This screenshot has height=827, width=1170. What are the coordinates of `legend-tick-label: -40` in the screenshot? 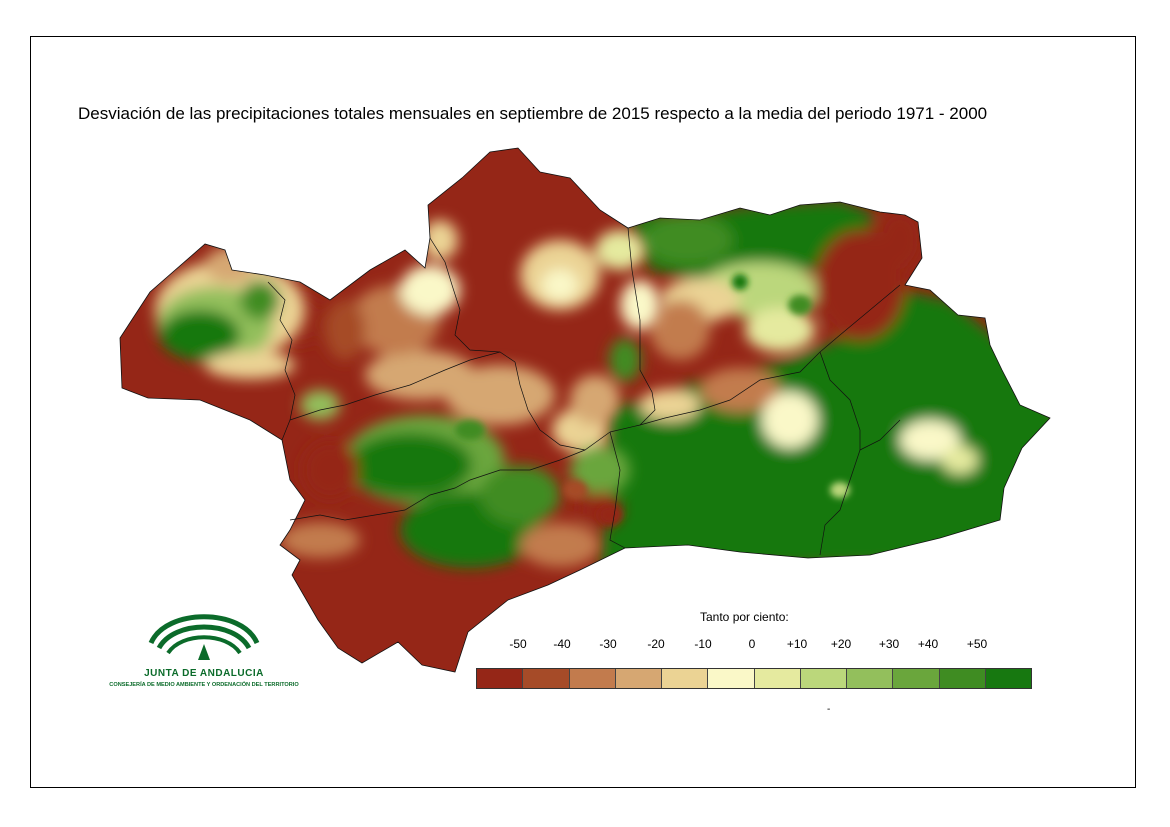 It's located at (562, 644).